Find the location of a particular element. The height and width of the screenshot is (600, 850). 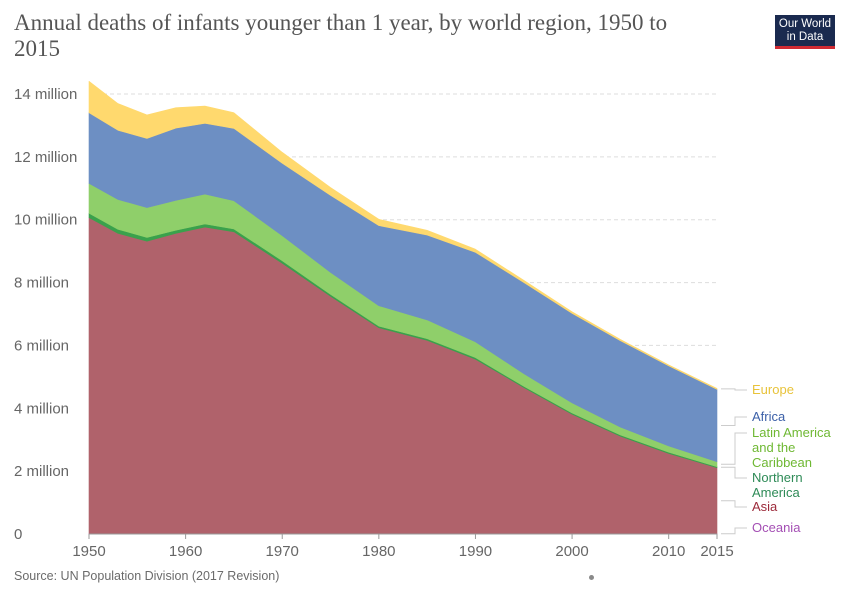

legend-europe: Europe is located at coordinates (773, 389).